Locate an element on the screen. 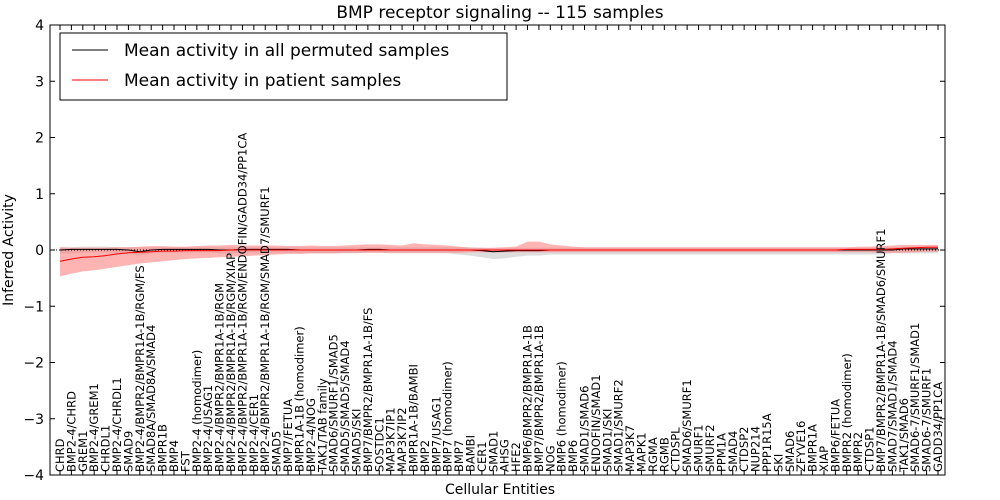 Image resolution: width=1000 pixels, height=500 pixels. x-category-label: RGMA is located at coordinates (653, 454).